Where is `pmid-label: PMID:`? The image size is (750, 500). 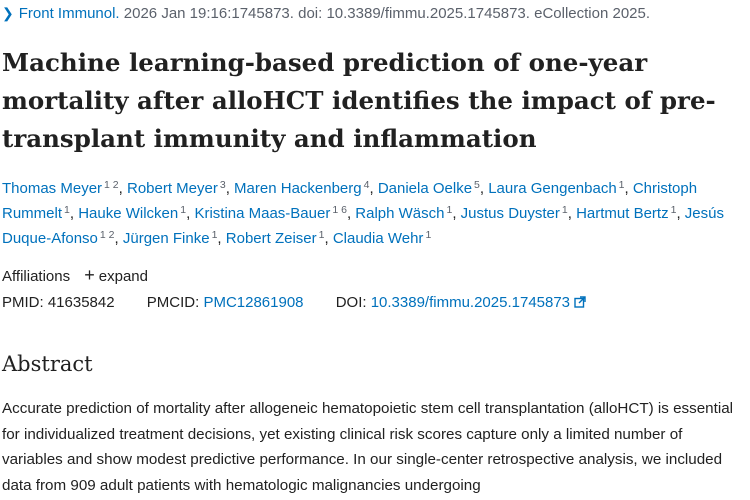 pmid-label: PMID: is located at coordinates (23, 302).